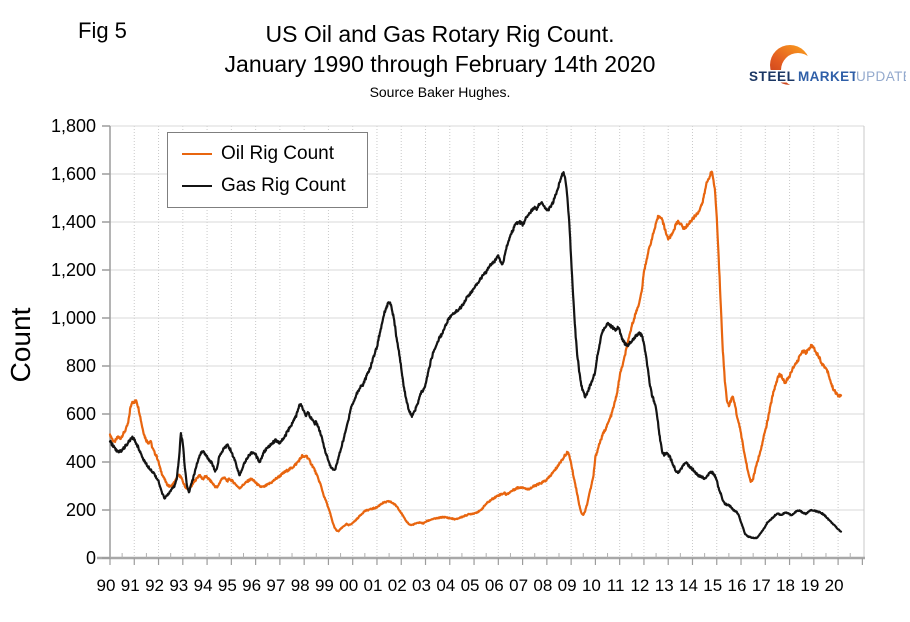 This screenshot has height=622, width=910. What do you see at coordinates (567, 585) in the screenshot?
I see `svg-text: 09` at bounding box center [567, 585].